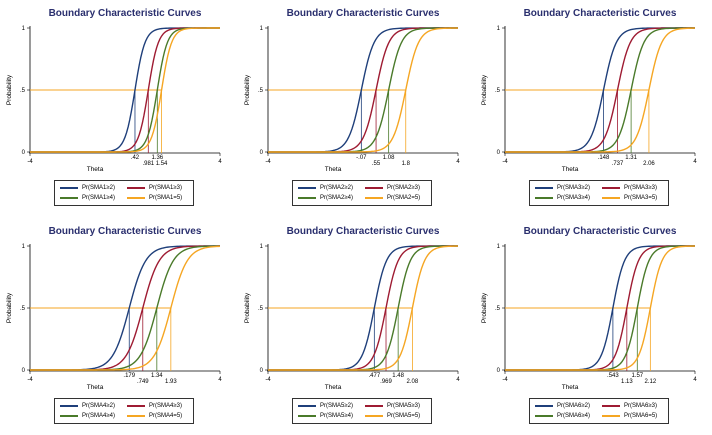 The width and height of the screenshot is (712, 435). What do you see at coordinates (640, 187) in the screenshot?
I see `legend-label: Pr(SMA3≥3)` at bounding box center [640, 187].